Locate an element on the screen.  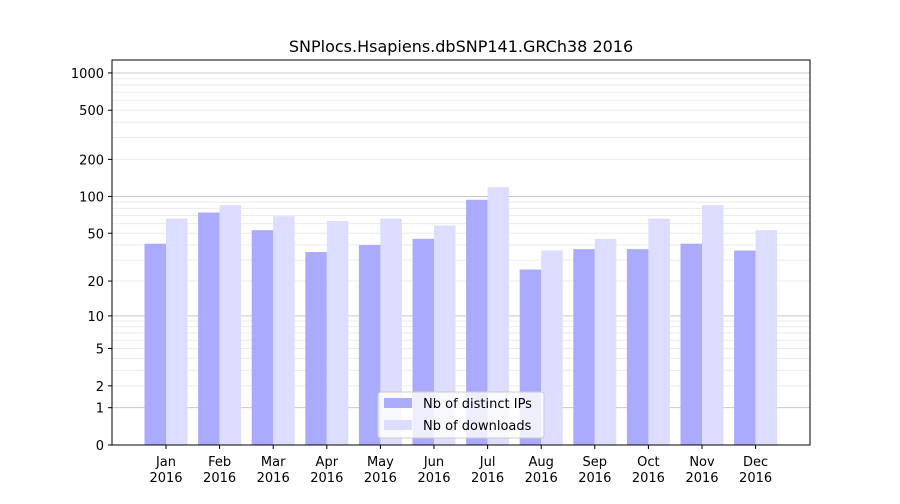
x-tick-label: Aug 2016 is located at coordinates (541, 470).